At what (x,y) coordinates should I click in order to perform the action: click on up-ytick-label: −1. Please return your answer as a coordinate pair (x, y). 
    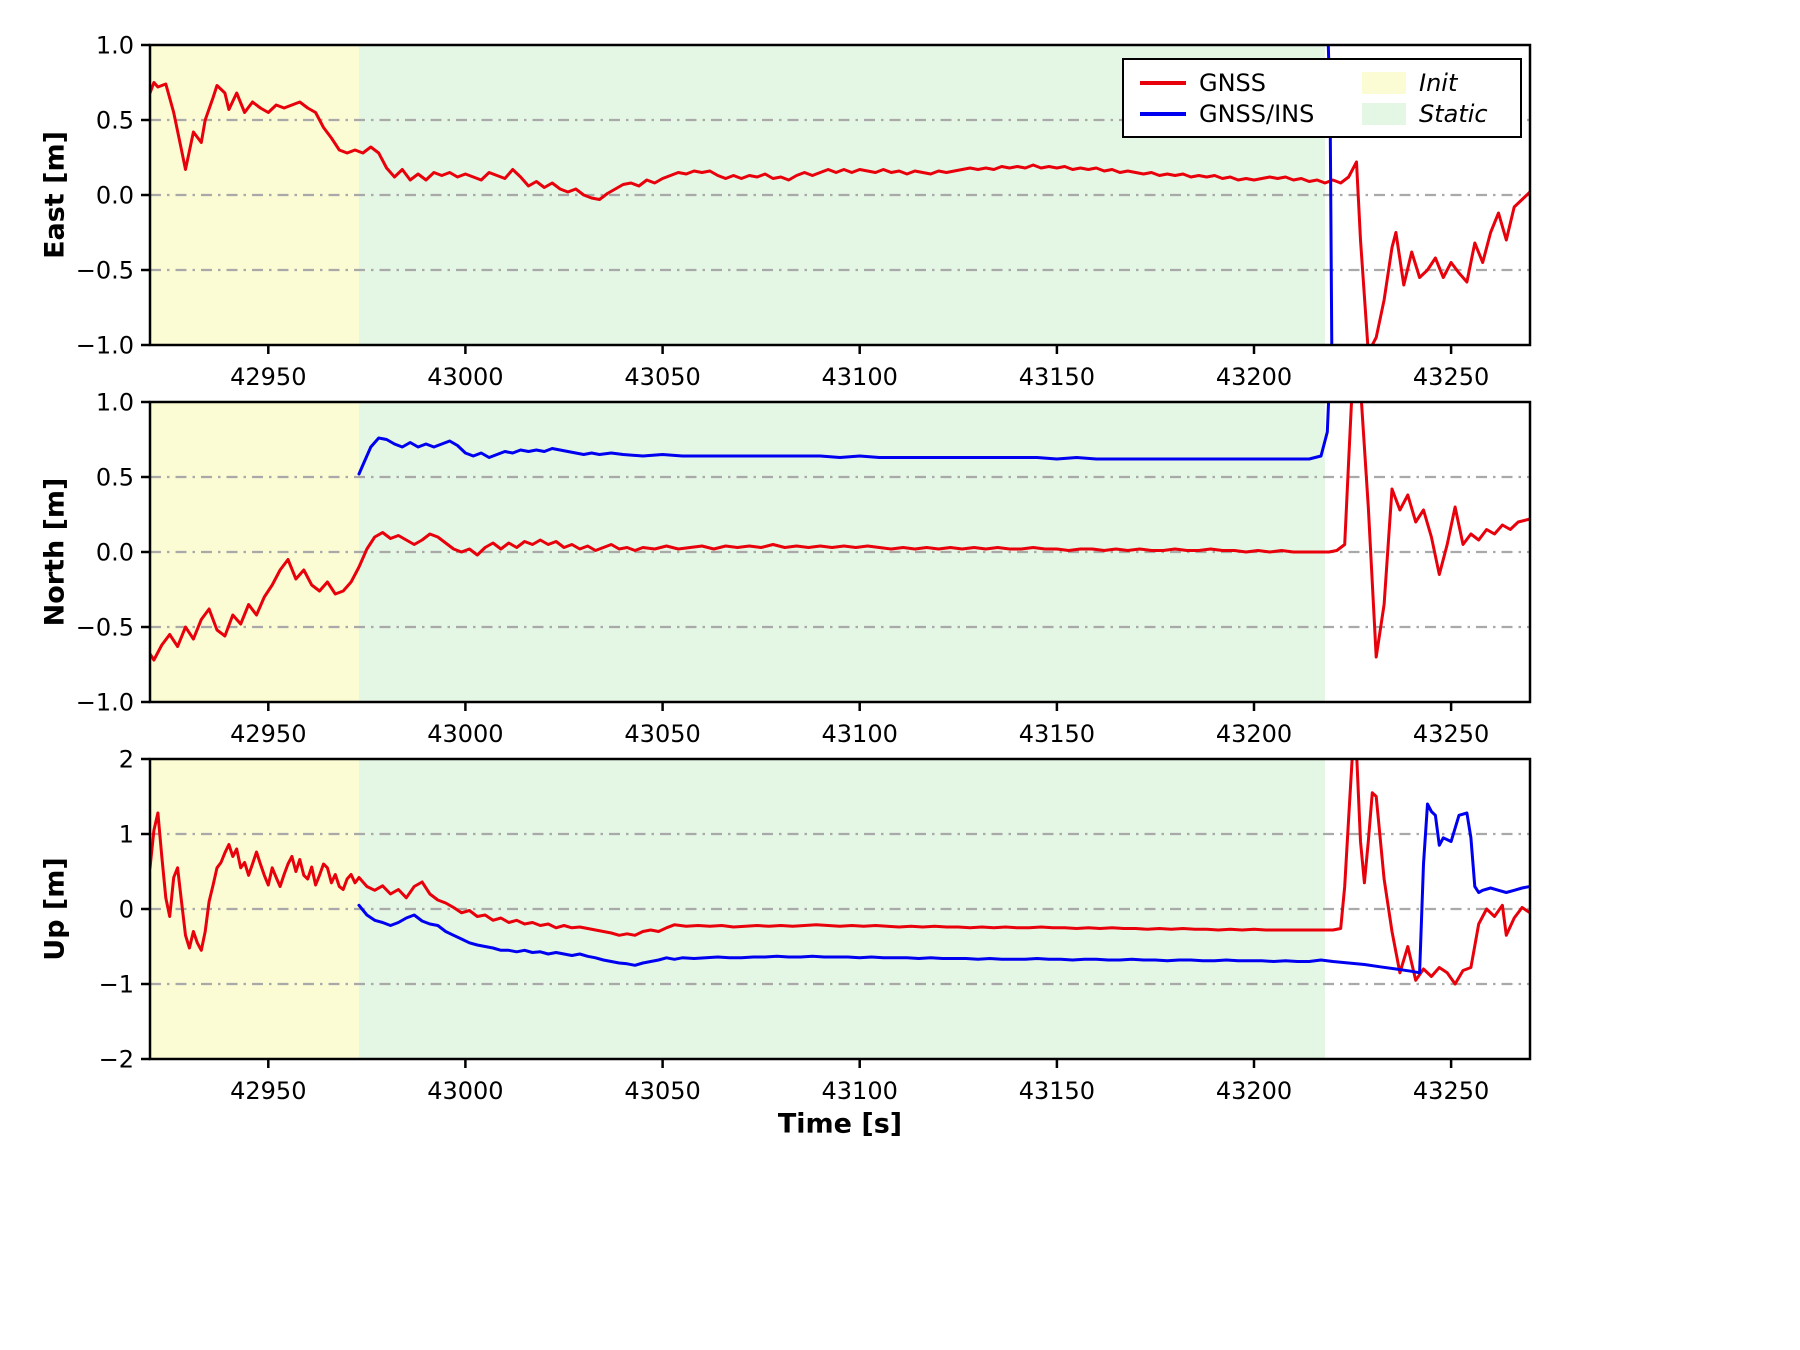
    Looking at the image, I should click on (116, 985).